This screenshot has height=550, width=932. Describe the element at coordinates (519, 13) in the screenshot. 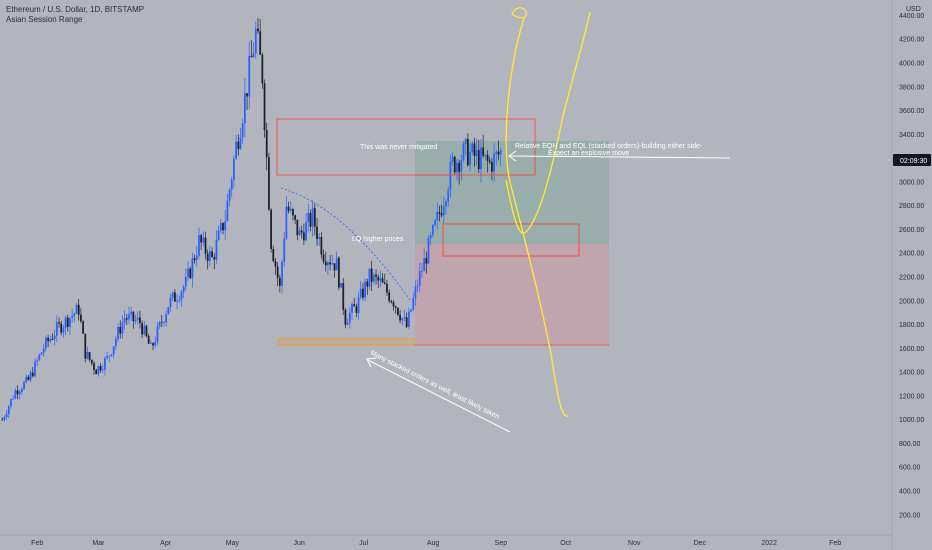

I see `yellow-circle-mark` at that location.